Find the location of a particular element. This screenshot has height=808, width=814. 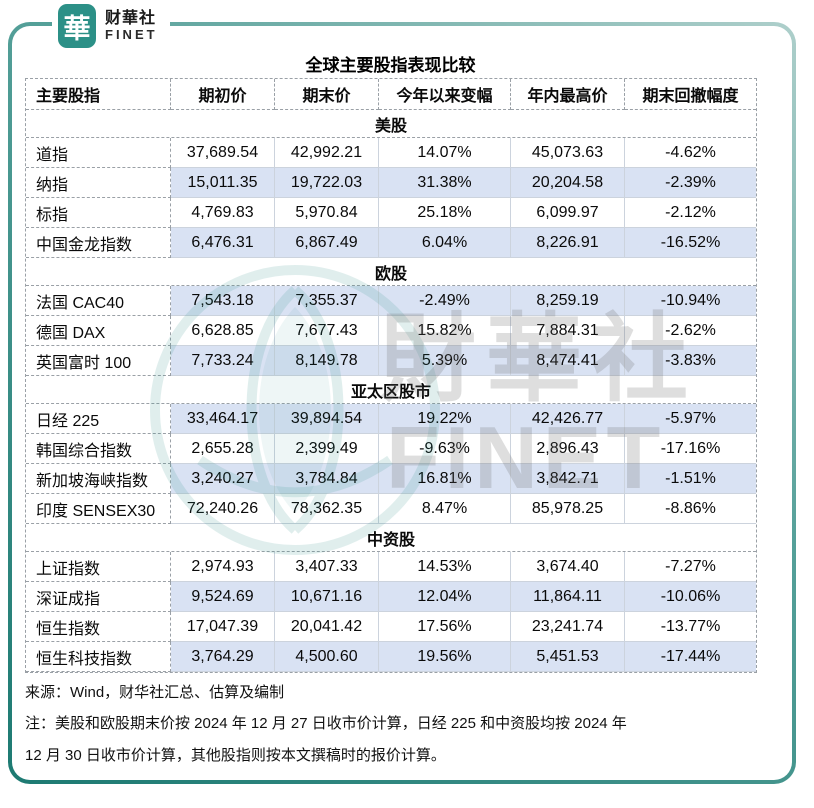

index-name: 深证成指 is located at coordinates (98, 597).